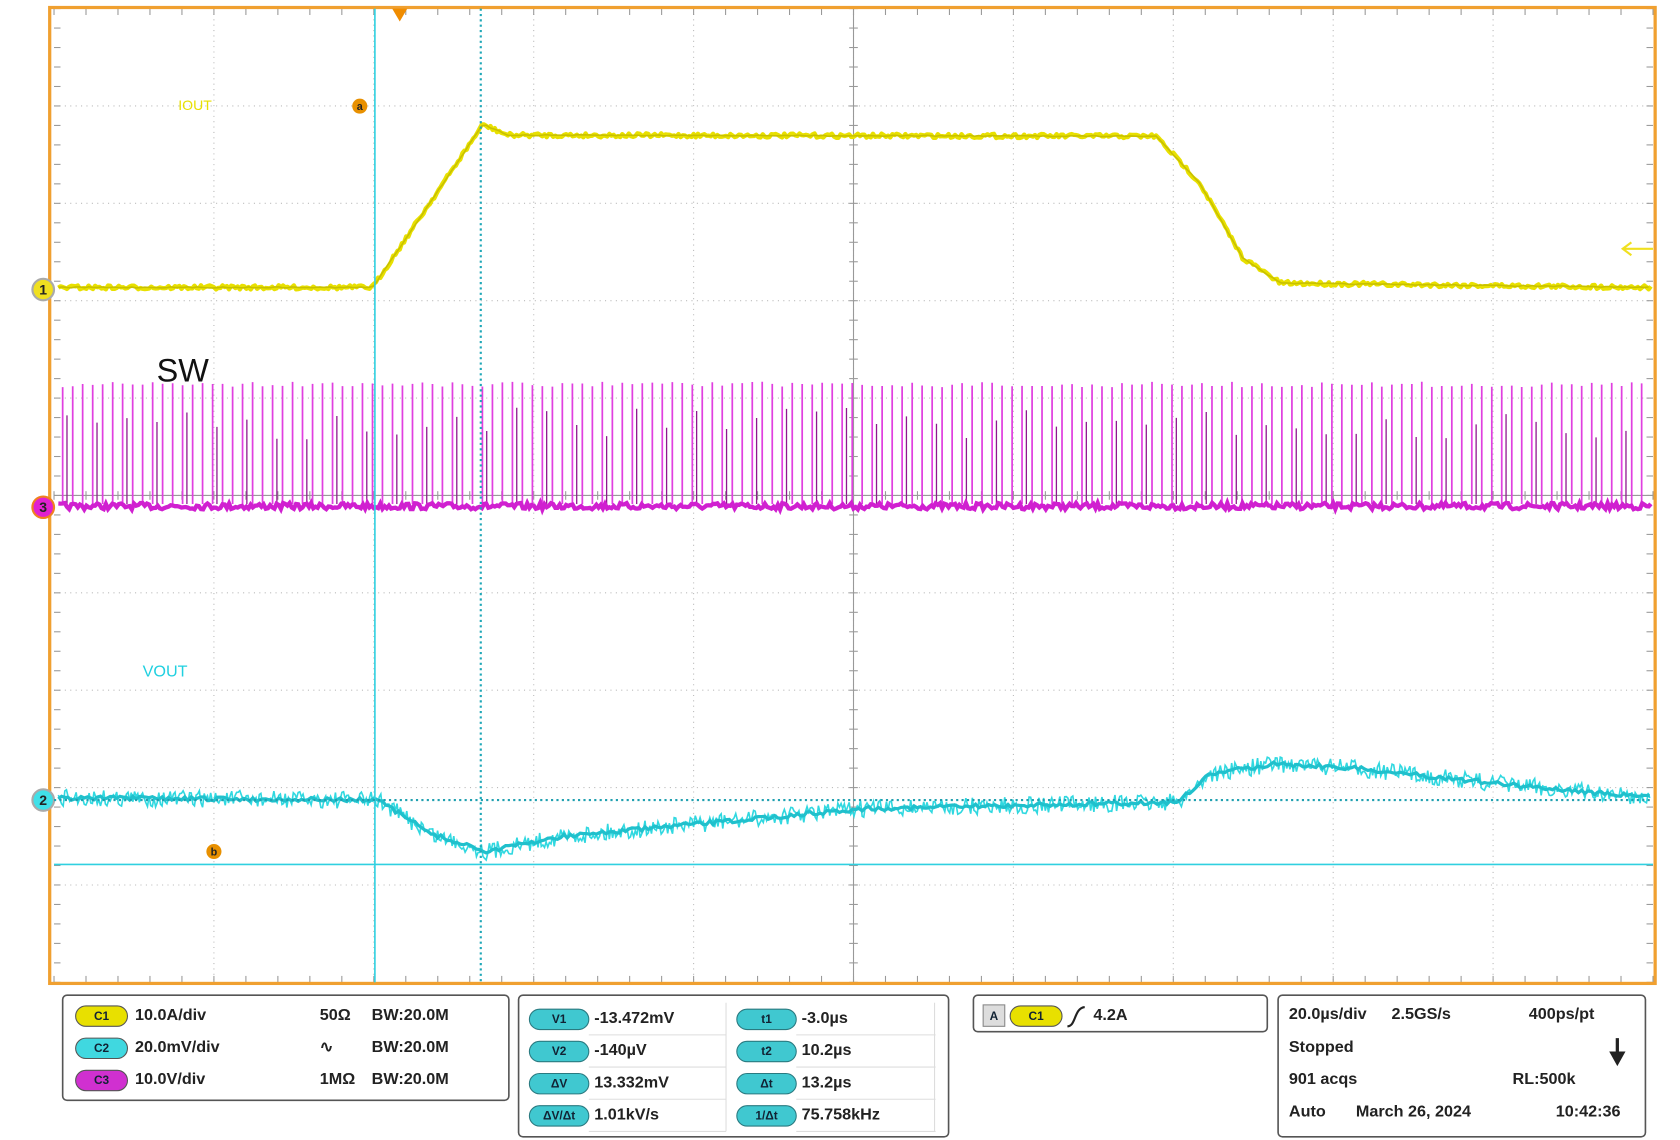 The width and height of the screenshot is (1680, 1140). What do you see at coordinates (841, 1115) in the screenshot?
I see `measurement-value: 75.758kHz` at bounding box center [841, 1115].